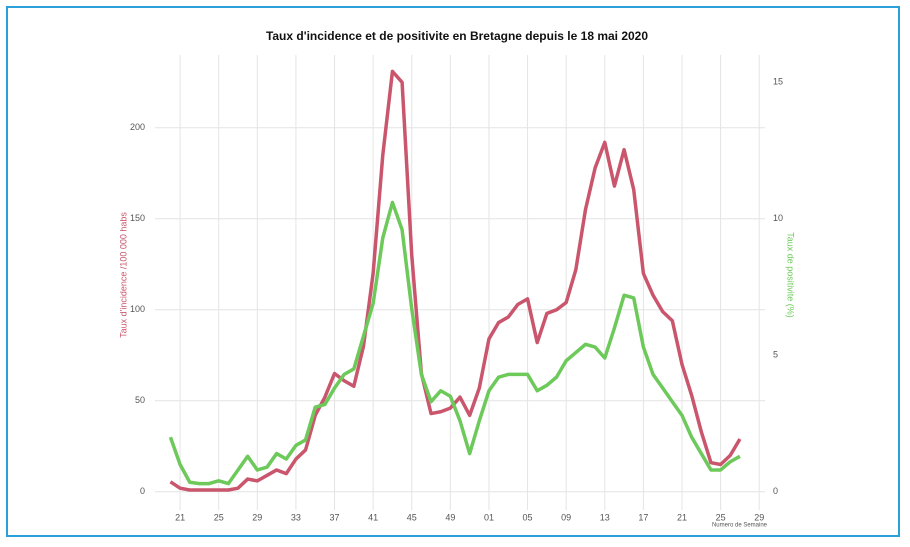  I want to click on x-tick-label: 01, so click(489, 517).